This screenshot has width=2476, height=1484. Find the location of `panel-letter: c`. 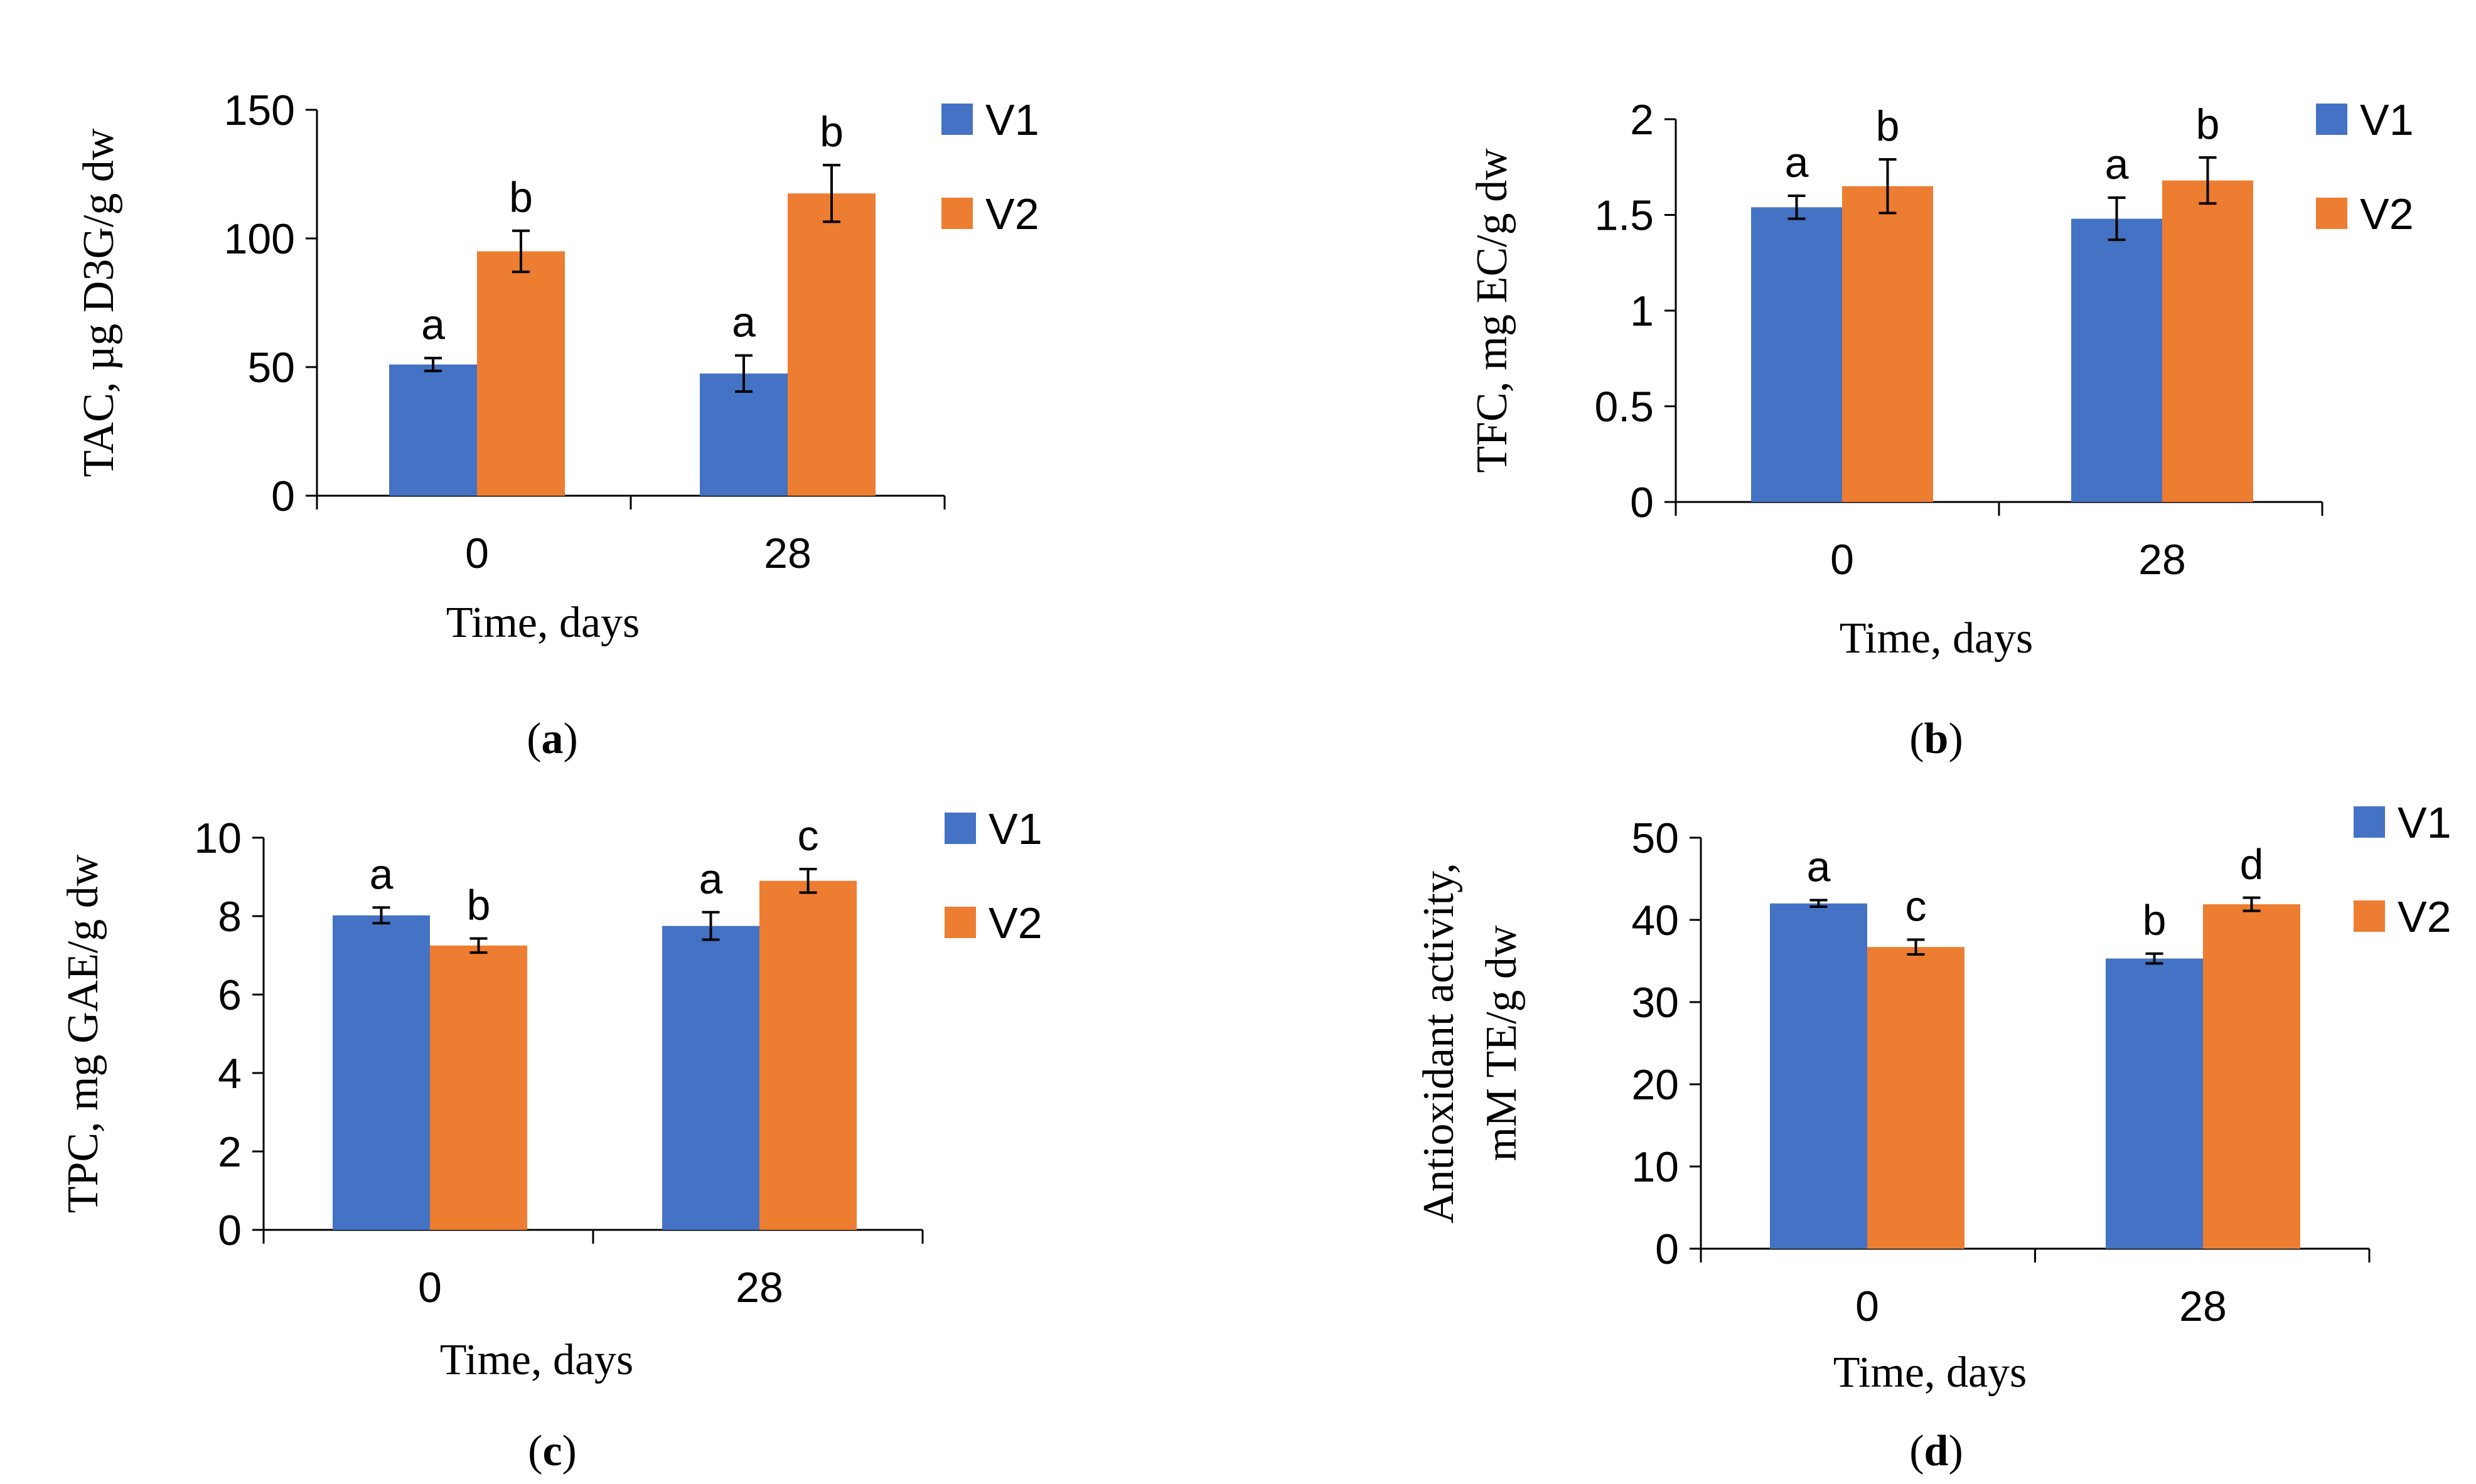

panel-letter: c is located at coordinates (552, 1451).